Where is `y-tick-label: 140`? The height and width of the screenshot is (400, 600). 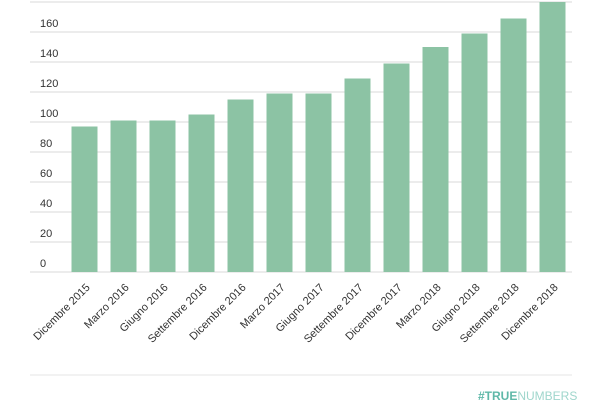
y-tick-label: 140 is located at coordinates (49, 54).